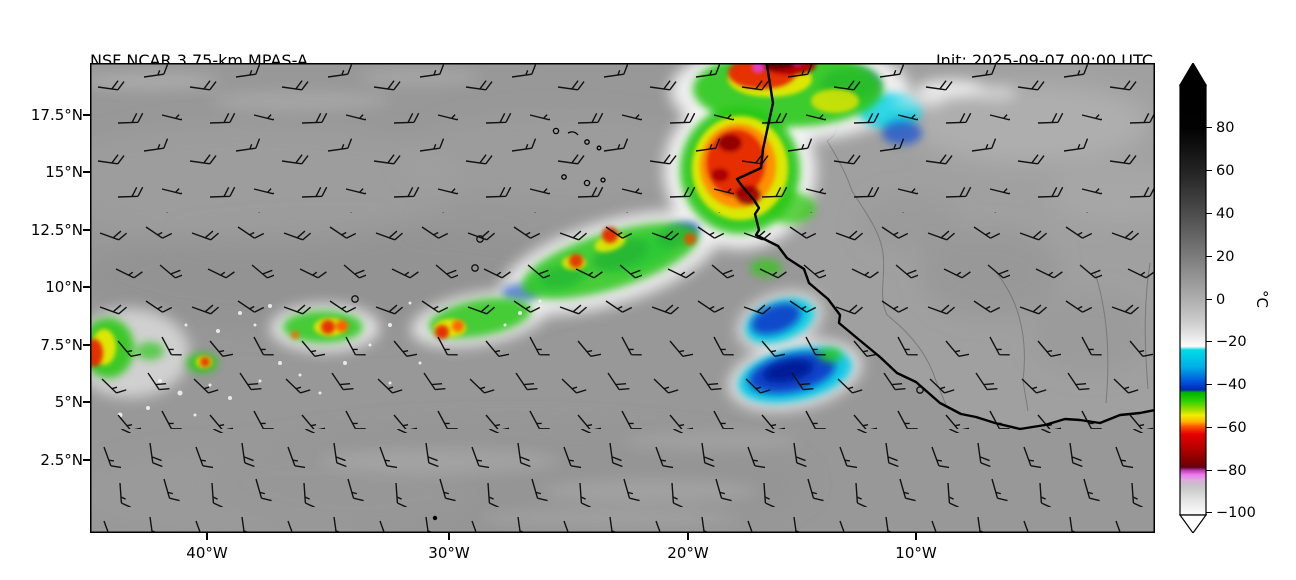 This screenshot has width=1296, height=580. I want to click on colorbar-tick-label: −20, so click(1231, 342).